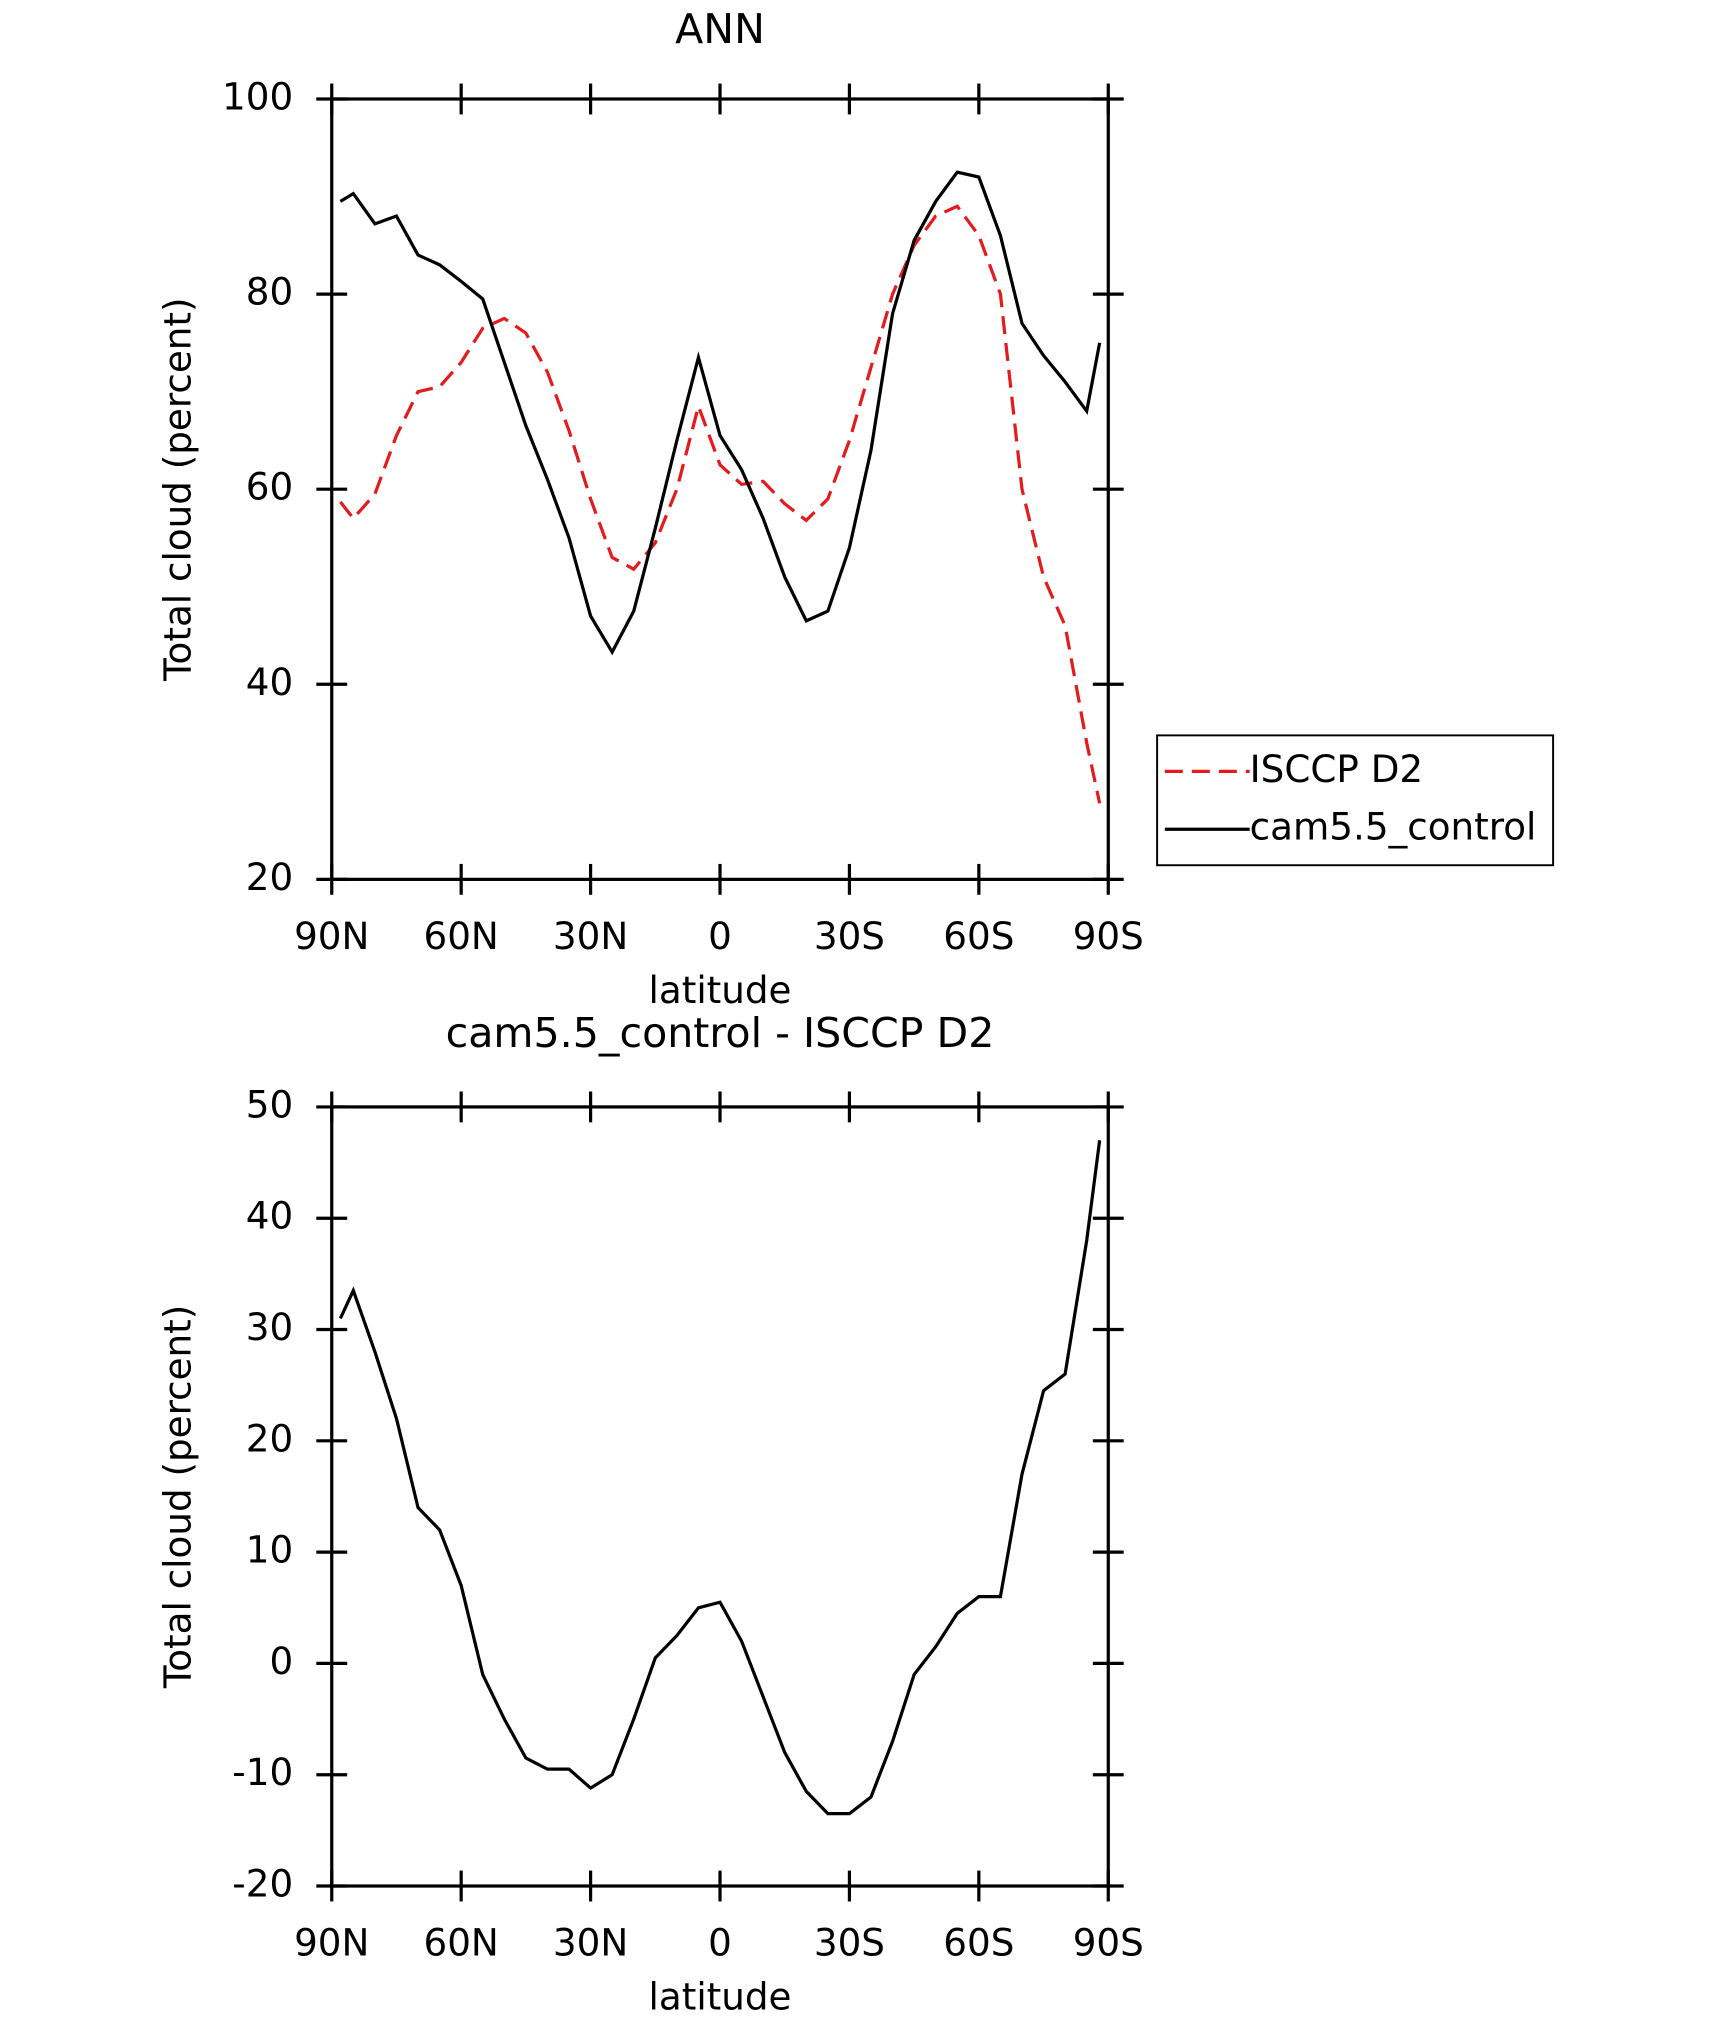 The height and width of the screenshot is (2021, 1710). I want to click on y-tick-label: 30, so click(269, 1327).